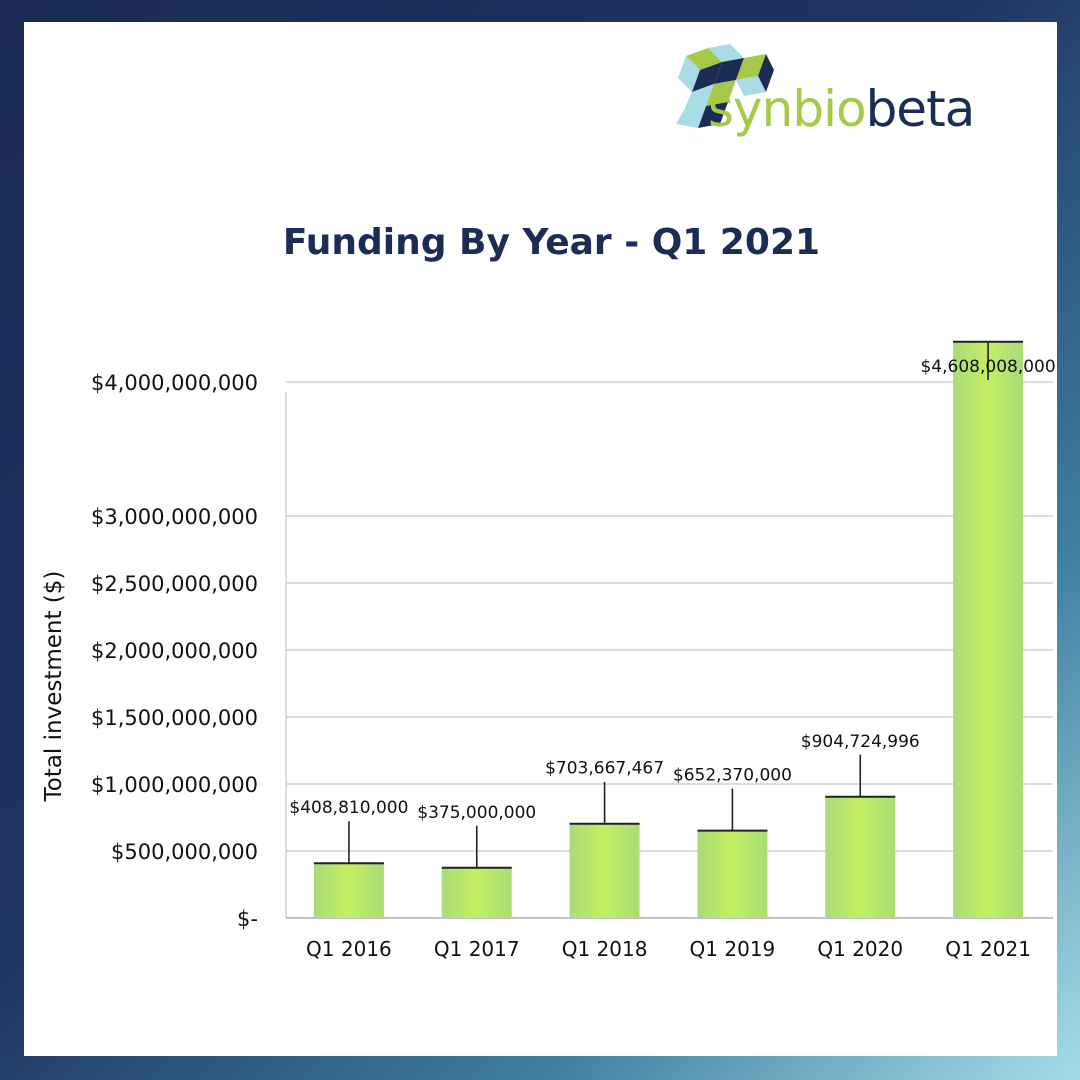 The image size is (1080, 1080). I want to click on x-tick-label: Q1 2018, so click(605, 949).